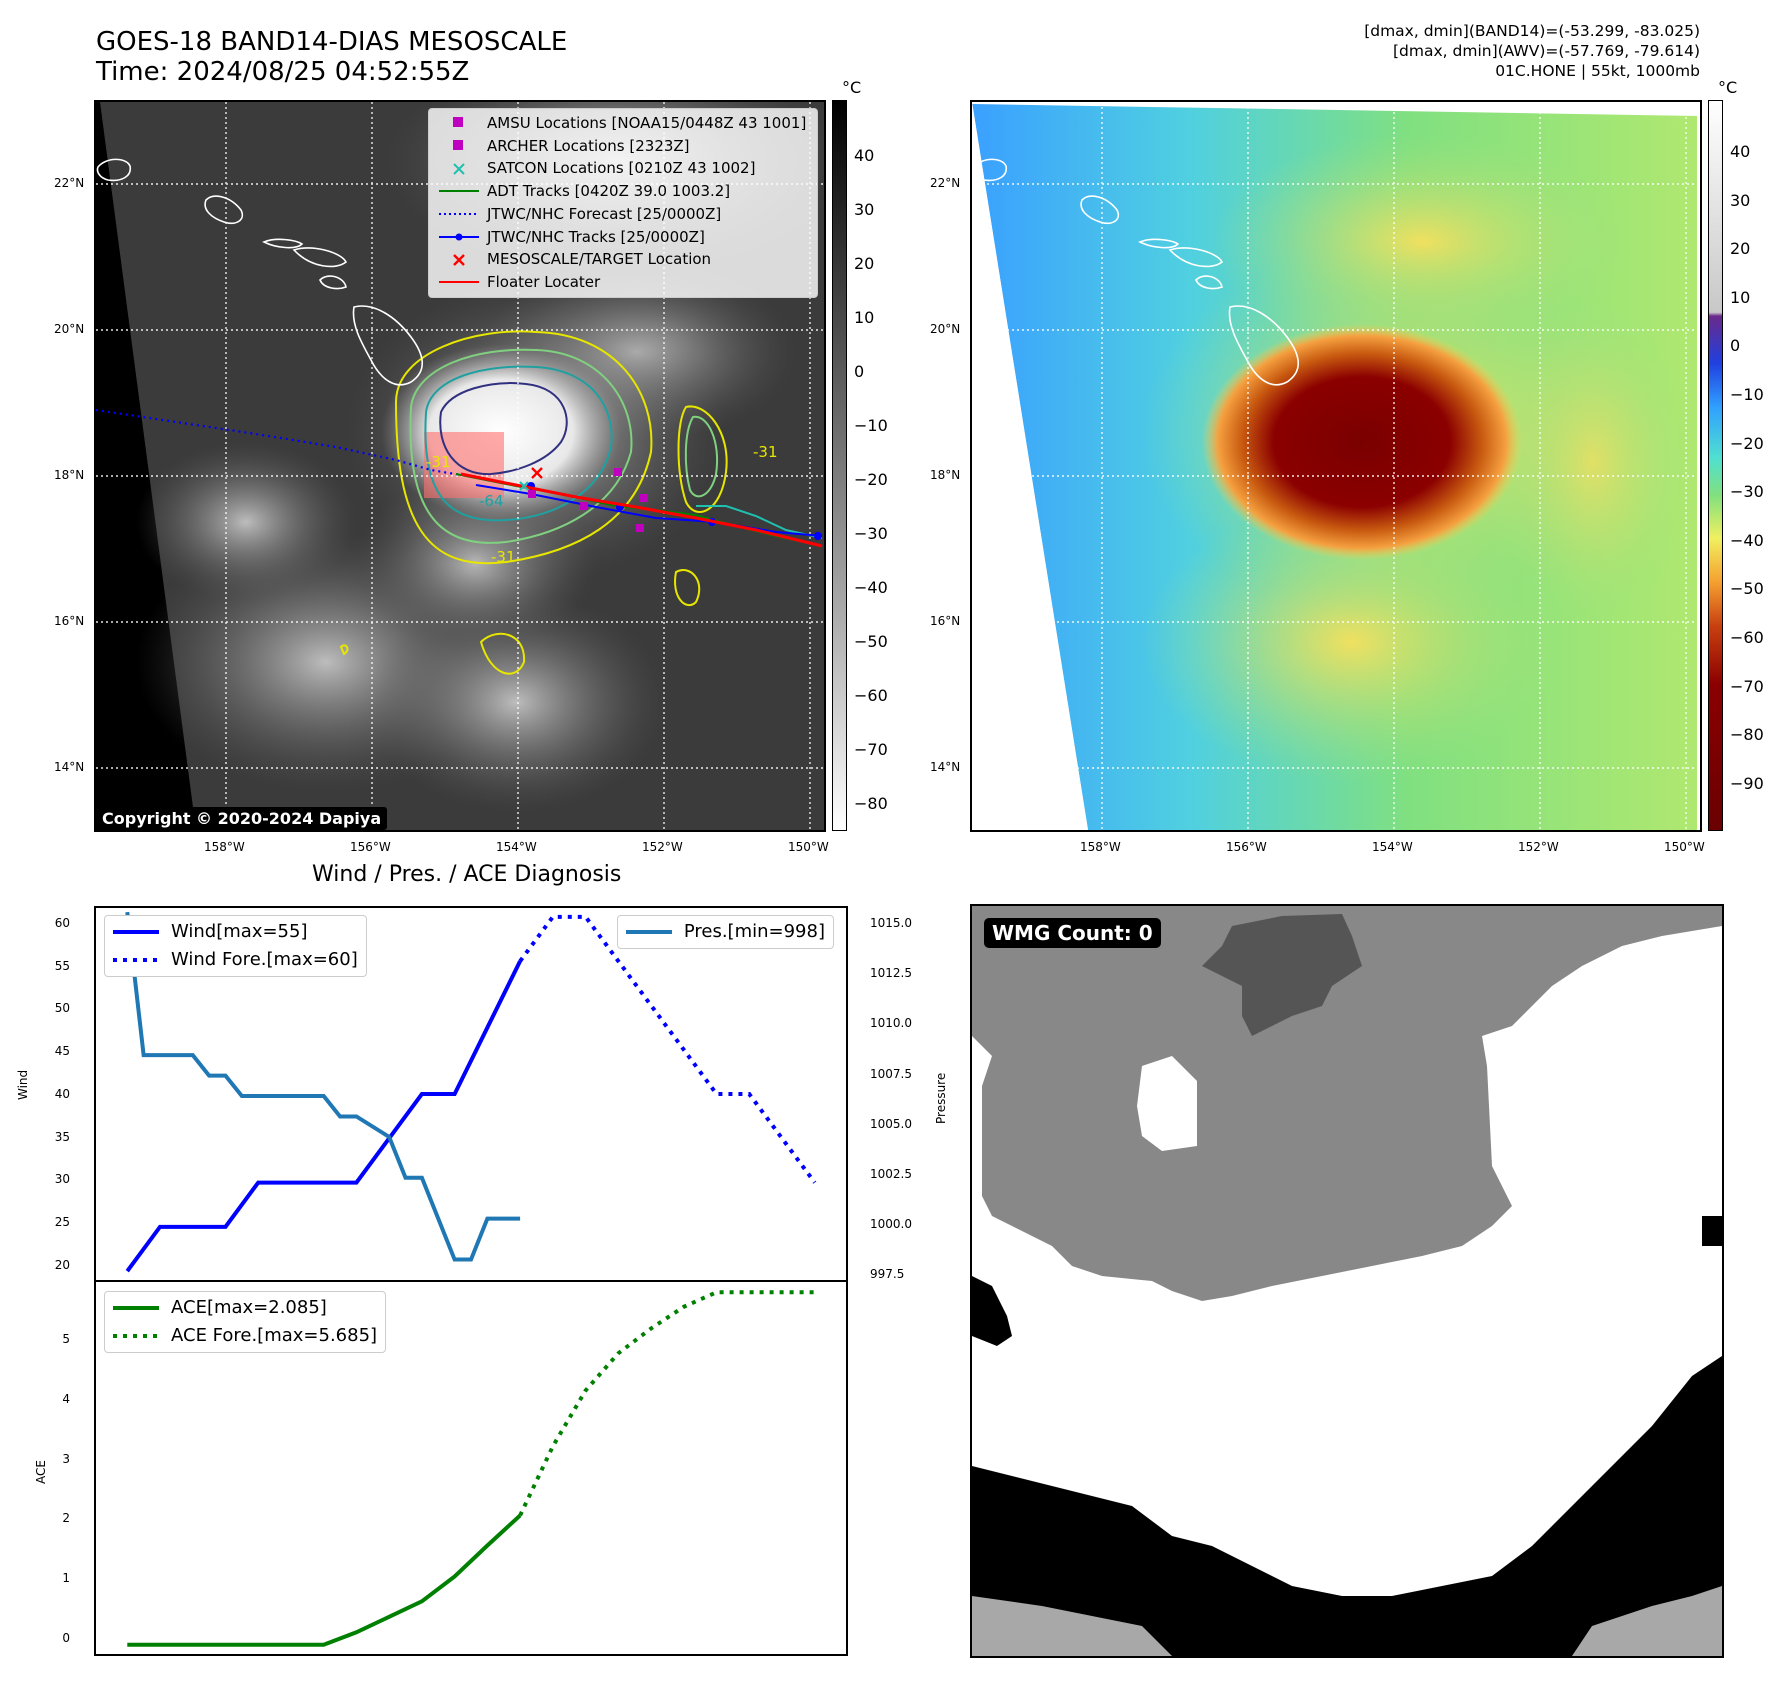 This screenshot has height=1690, width=1788. Describe the element at coordinates (623, 237) in the screenshot. I see `legend-item: JTWC/NHC Tracks [25/0000Z]` at that location.